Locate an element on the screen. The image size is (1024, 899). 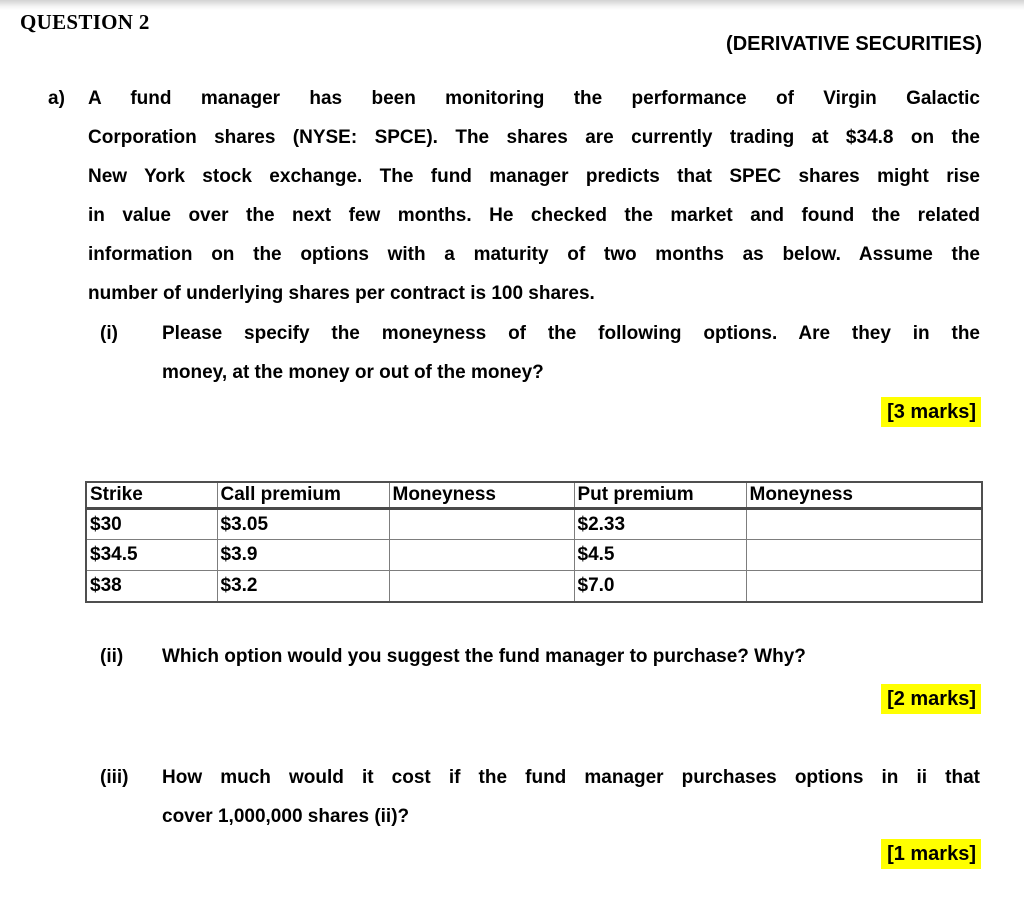
question-a-marker: a) is located at coordinates (56, 98).